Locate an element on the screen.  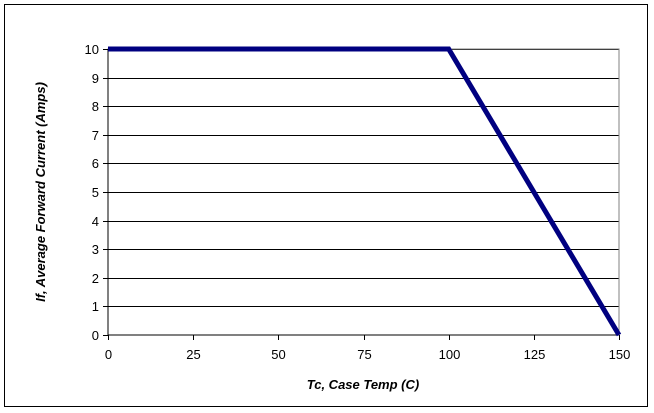
y-tick-label: 0 is located at coordinates (95, 335).